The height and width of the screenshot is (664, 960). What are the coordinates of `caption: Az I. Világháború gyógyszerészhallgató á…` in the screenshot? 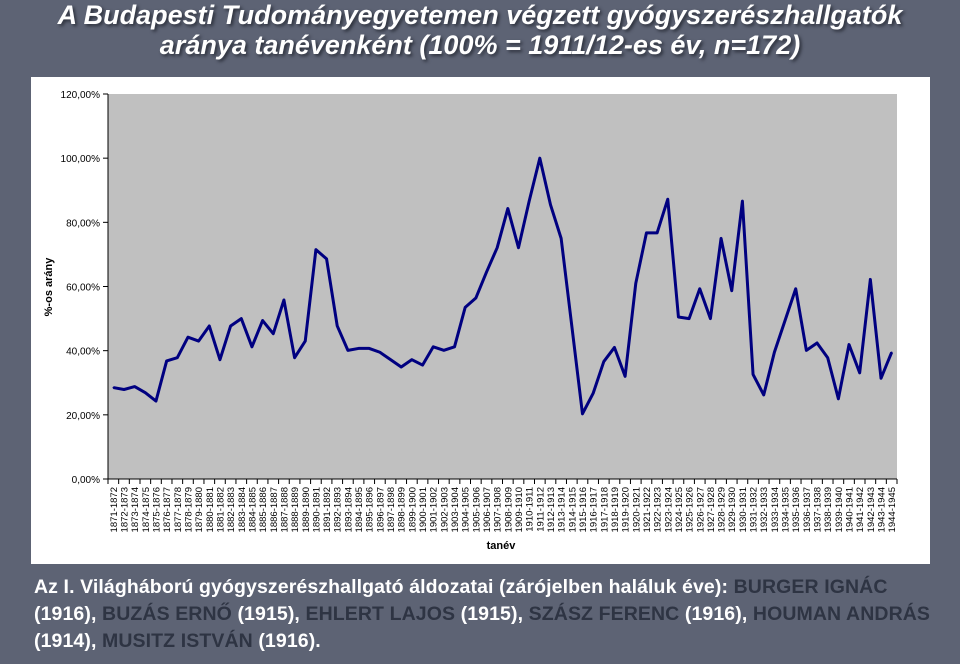 It's located at (484, 614).